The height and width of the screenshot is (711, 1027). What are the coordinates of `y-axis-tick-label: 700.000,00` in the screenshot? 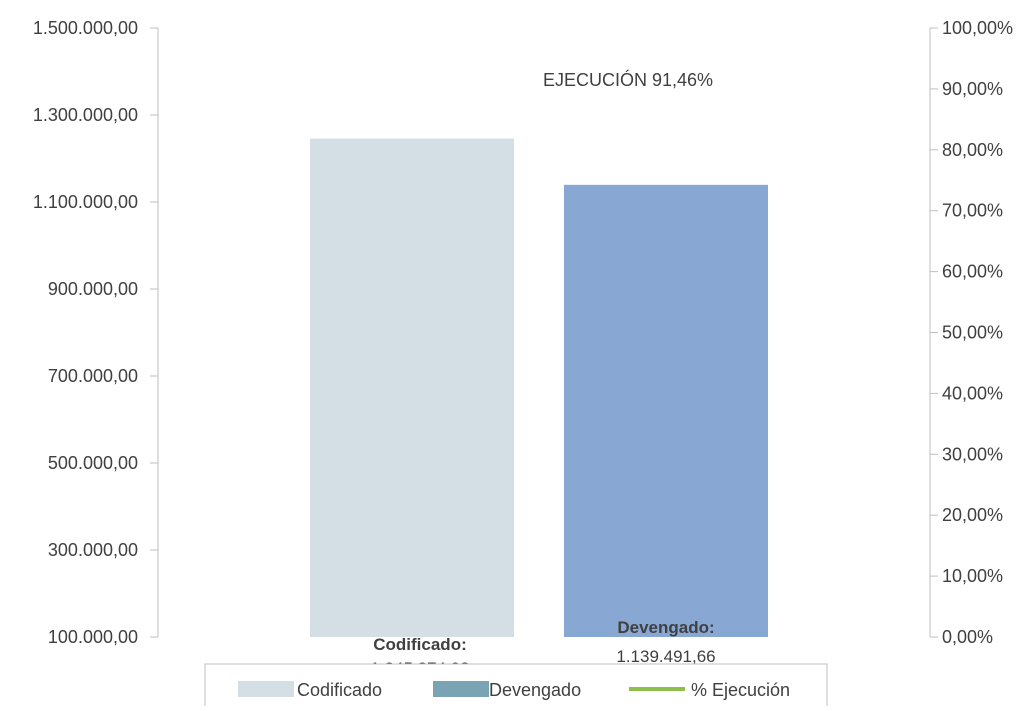 It's located at (93, 376).